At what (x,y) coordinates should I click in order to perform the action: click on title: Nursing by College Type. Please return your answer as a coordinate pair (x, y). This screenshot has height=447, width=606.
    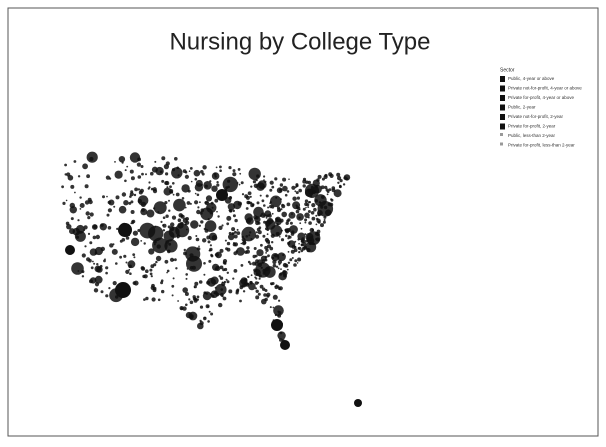
    Looking at the image, I should click on (299, 41).